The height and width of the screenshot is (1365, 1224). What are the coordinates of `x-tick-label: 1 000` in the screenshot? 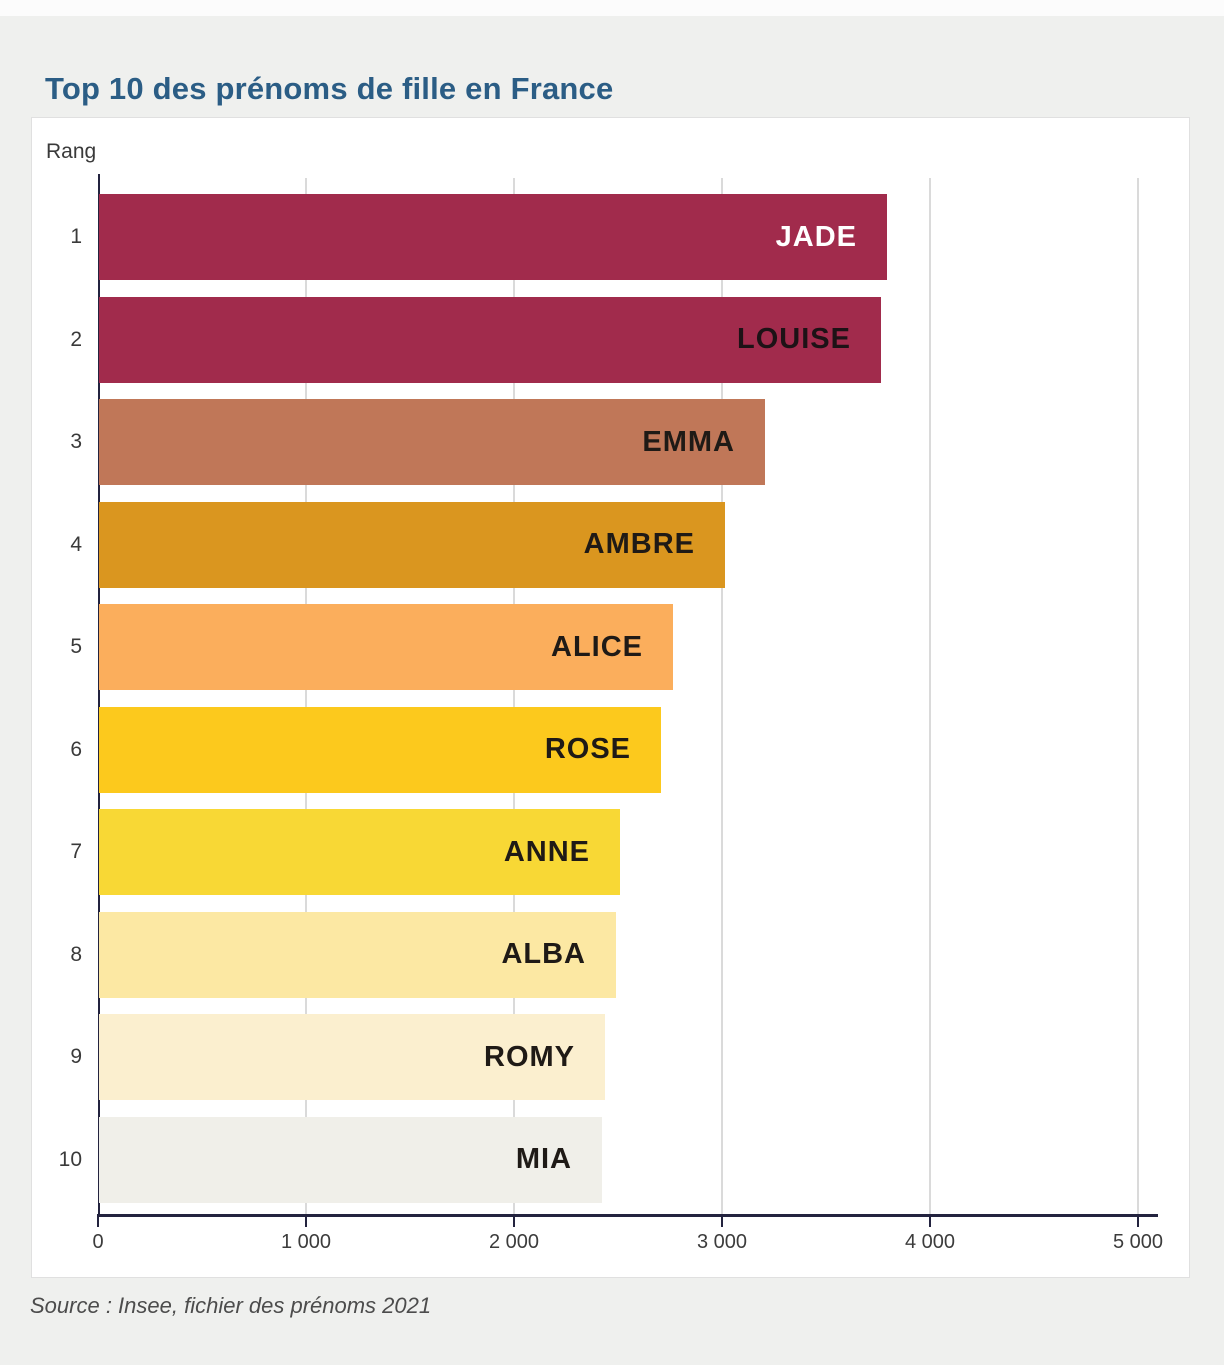 It's located at (306, 1242).